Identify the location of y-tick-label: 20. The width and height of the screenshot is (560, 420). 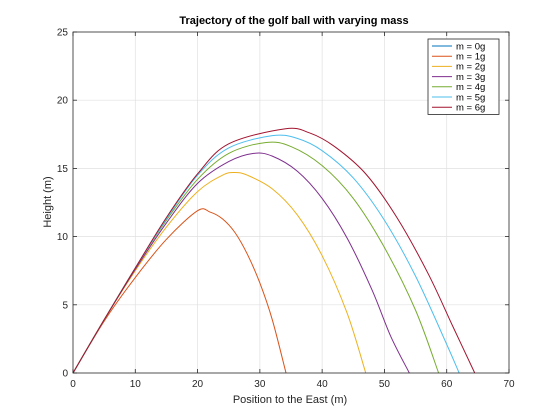
(63, 101).